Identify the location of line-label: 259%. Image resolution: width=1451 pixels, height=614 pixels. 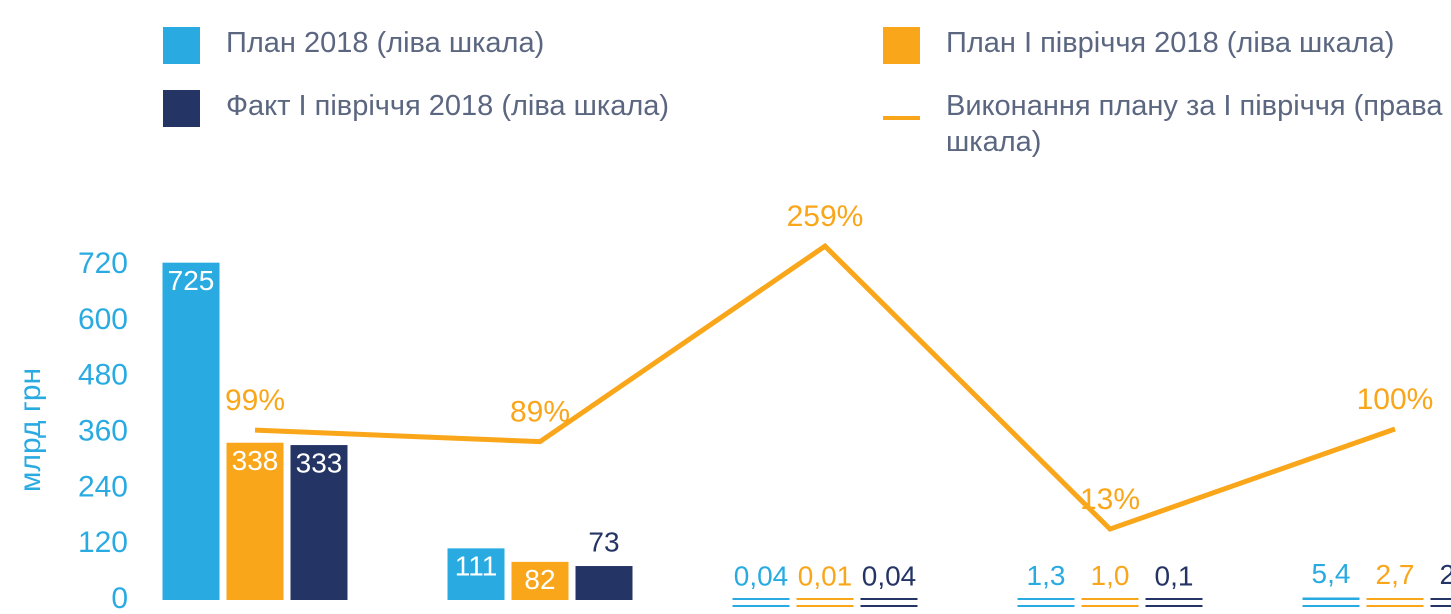
(825, 216).